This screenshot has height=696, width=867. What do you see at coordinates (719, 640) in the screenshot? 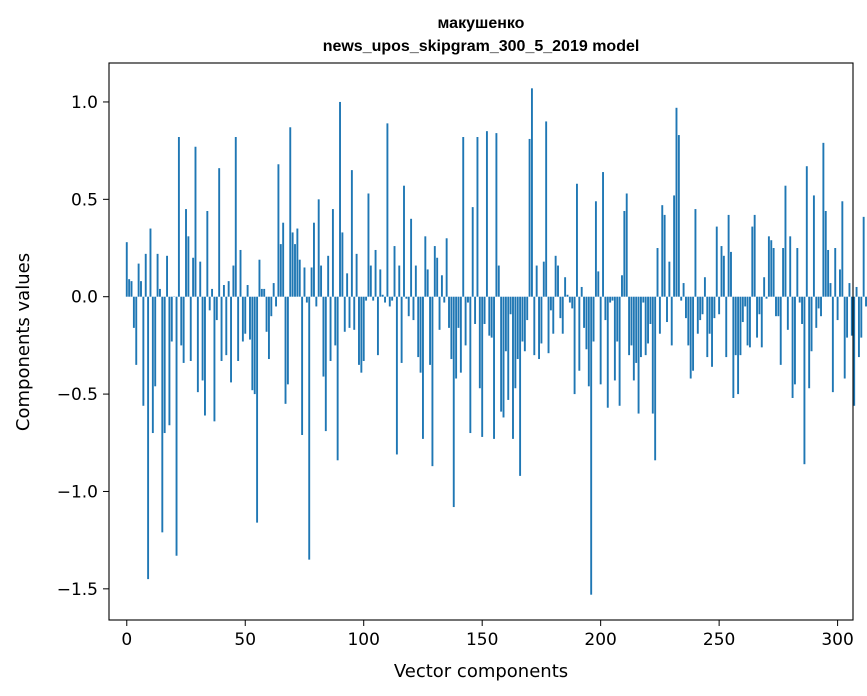
I see `x-tick-label: 250` at bounding box center [719, 640].